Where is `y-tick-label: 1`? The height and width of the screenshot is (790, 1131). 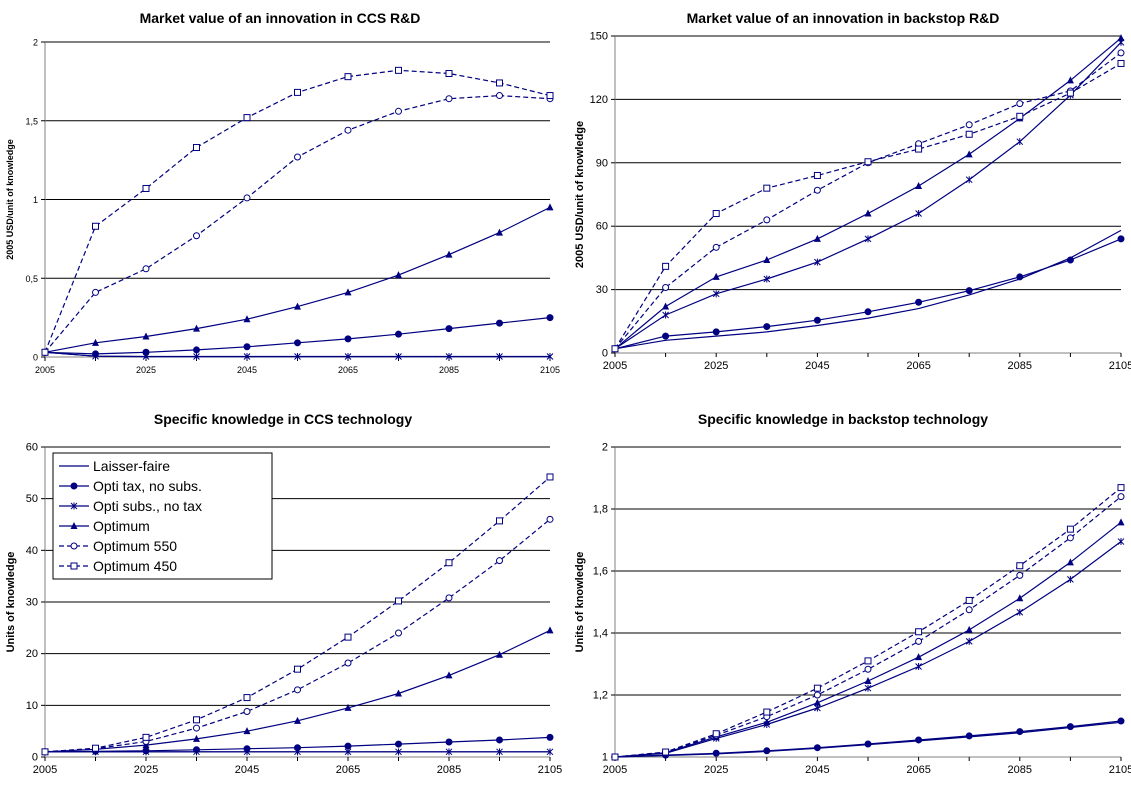 y-tick-label: 1 is located at coordinates (605, 758).